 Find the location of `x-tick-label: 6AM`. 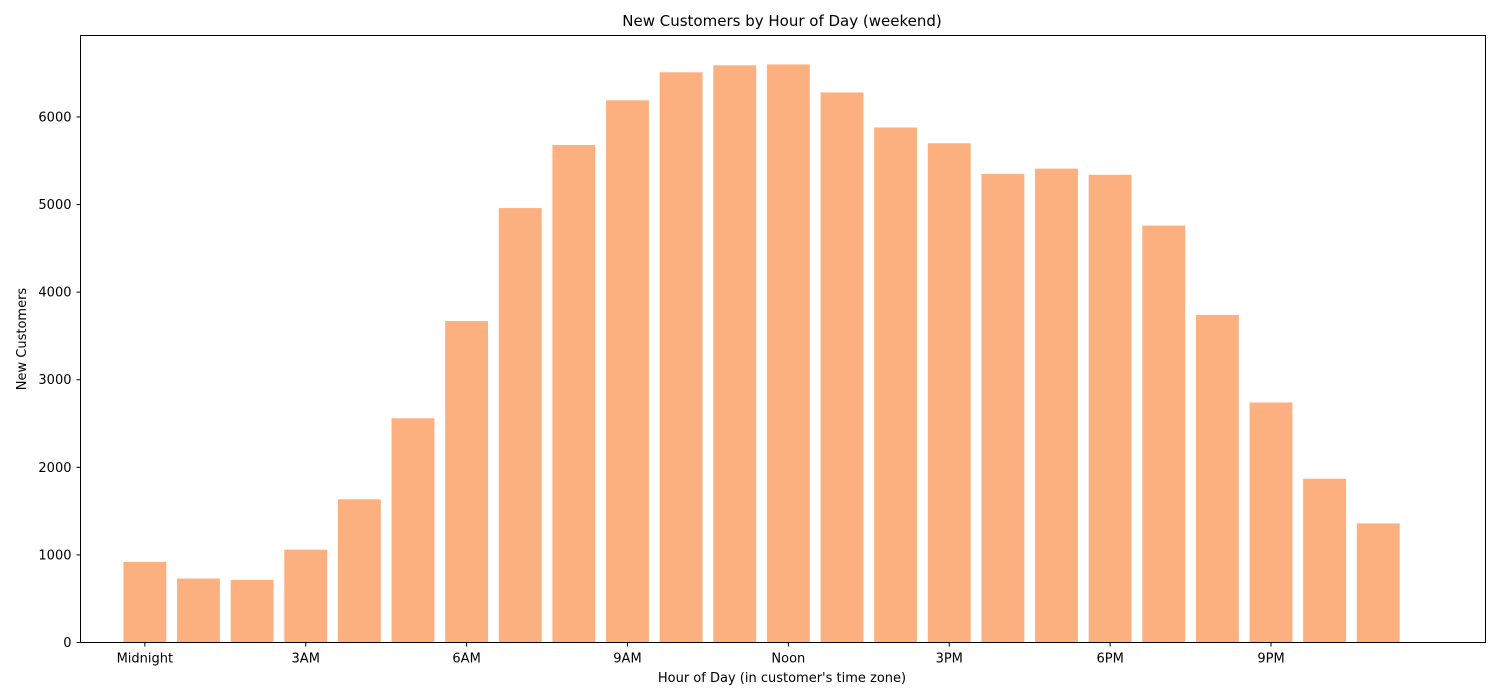

x-tick-label: 6AM is located at coordinates (466, 659).